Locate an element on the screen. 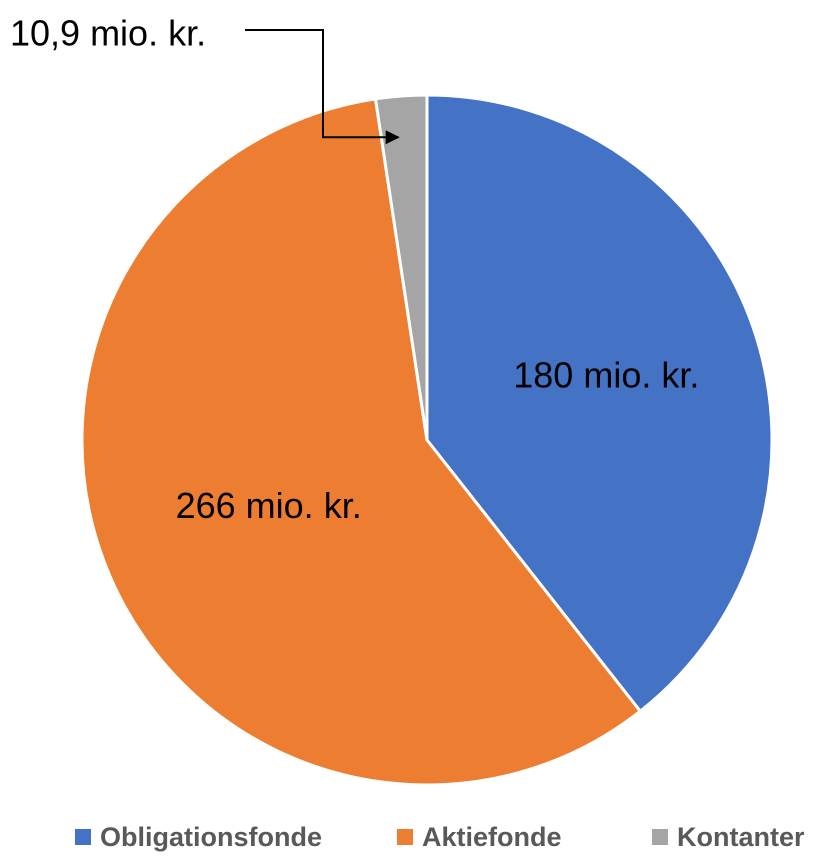 This screenshot has width=828, height=865. data-label: 10,9 mio. kr. is located at coordinates (108, 33).